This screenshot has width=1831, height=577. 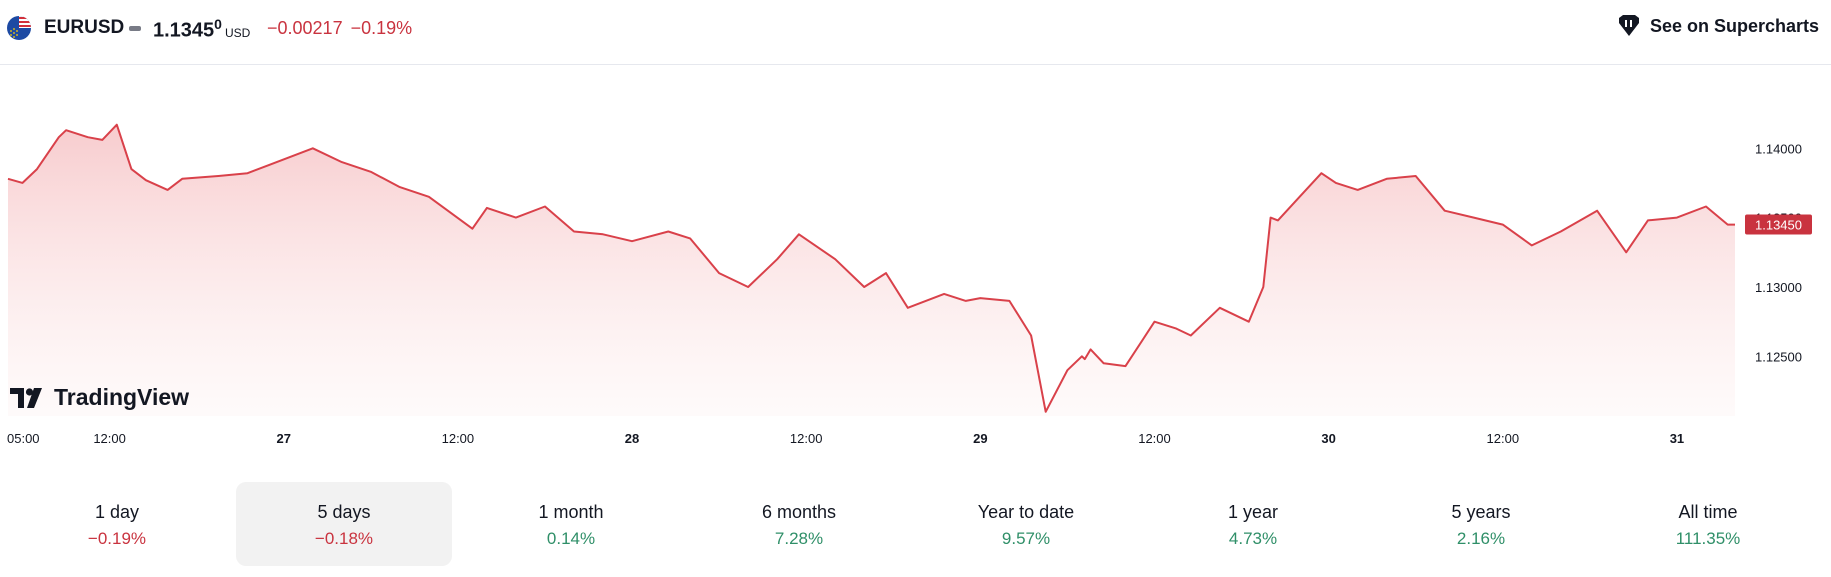 I want to click on period-label: 5 days, so click(x=344, y=512).